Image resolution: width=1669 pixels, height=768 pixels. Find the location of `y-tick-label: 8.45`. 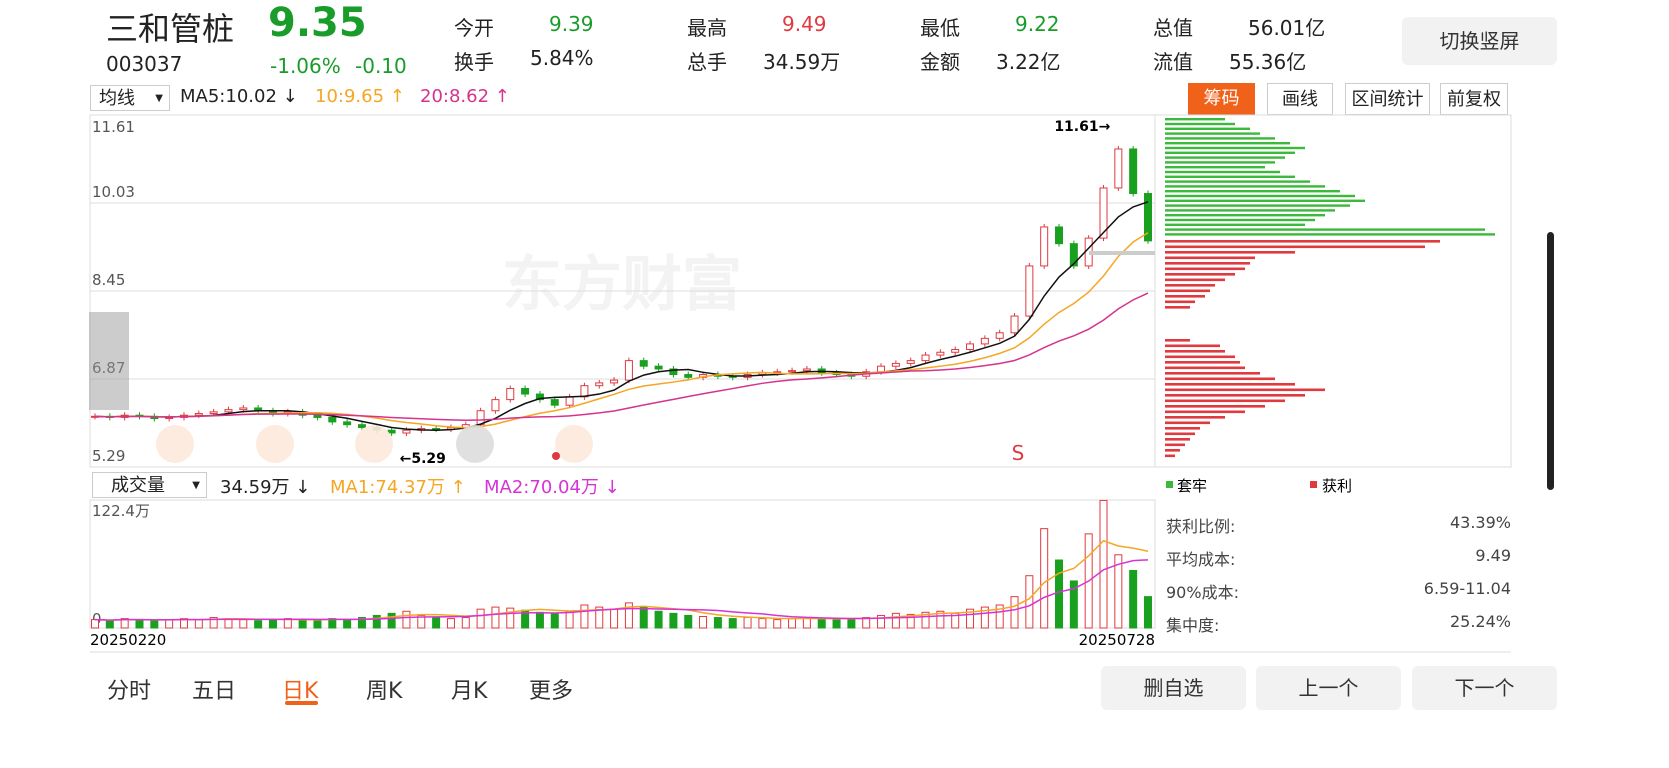

y-tick-label: 8.45 is located at coordinates (108, 280).